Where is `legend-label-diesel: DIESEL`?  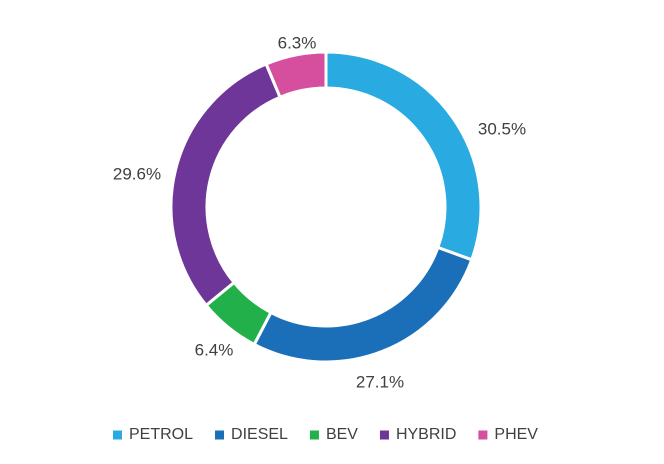 legend-label-diesel: DIESEL is located at coordinates (259, 434).